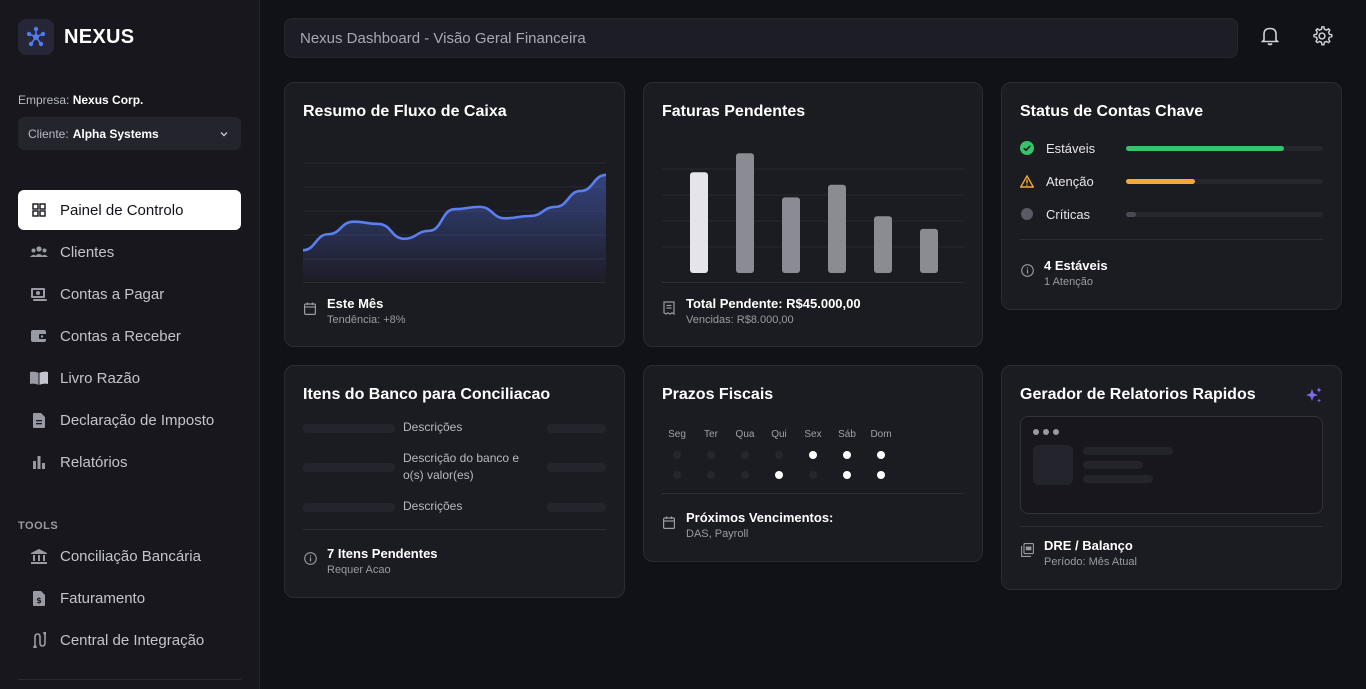  I want to click on nav-item-ledger: Livro Razão, so click(129, 378).